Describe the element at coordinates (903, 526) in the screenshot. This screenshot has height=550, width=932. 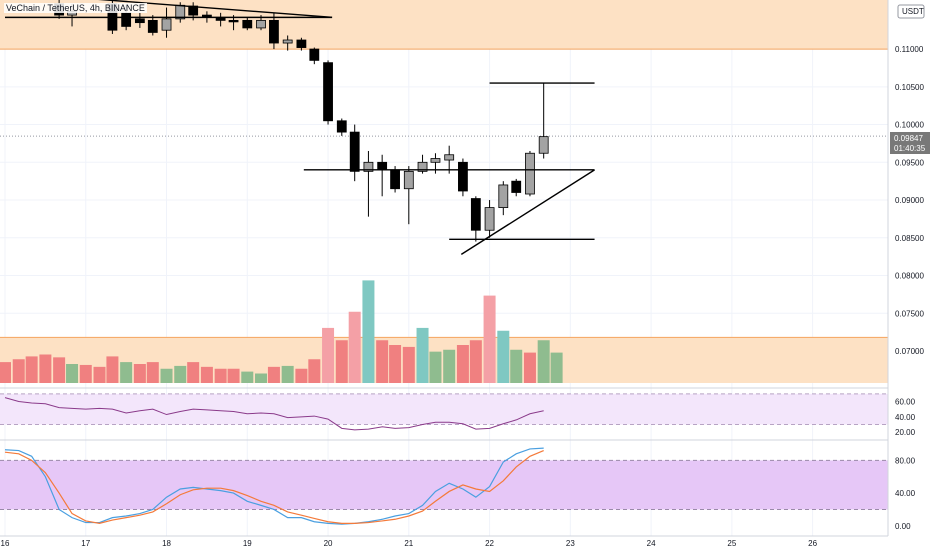
I see `stoch-tick-label: 0.00` at that location.